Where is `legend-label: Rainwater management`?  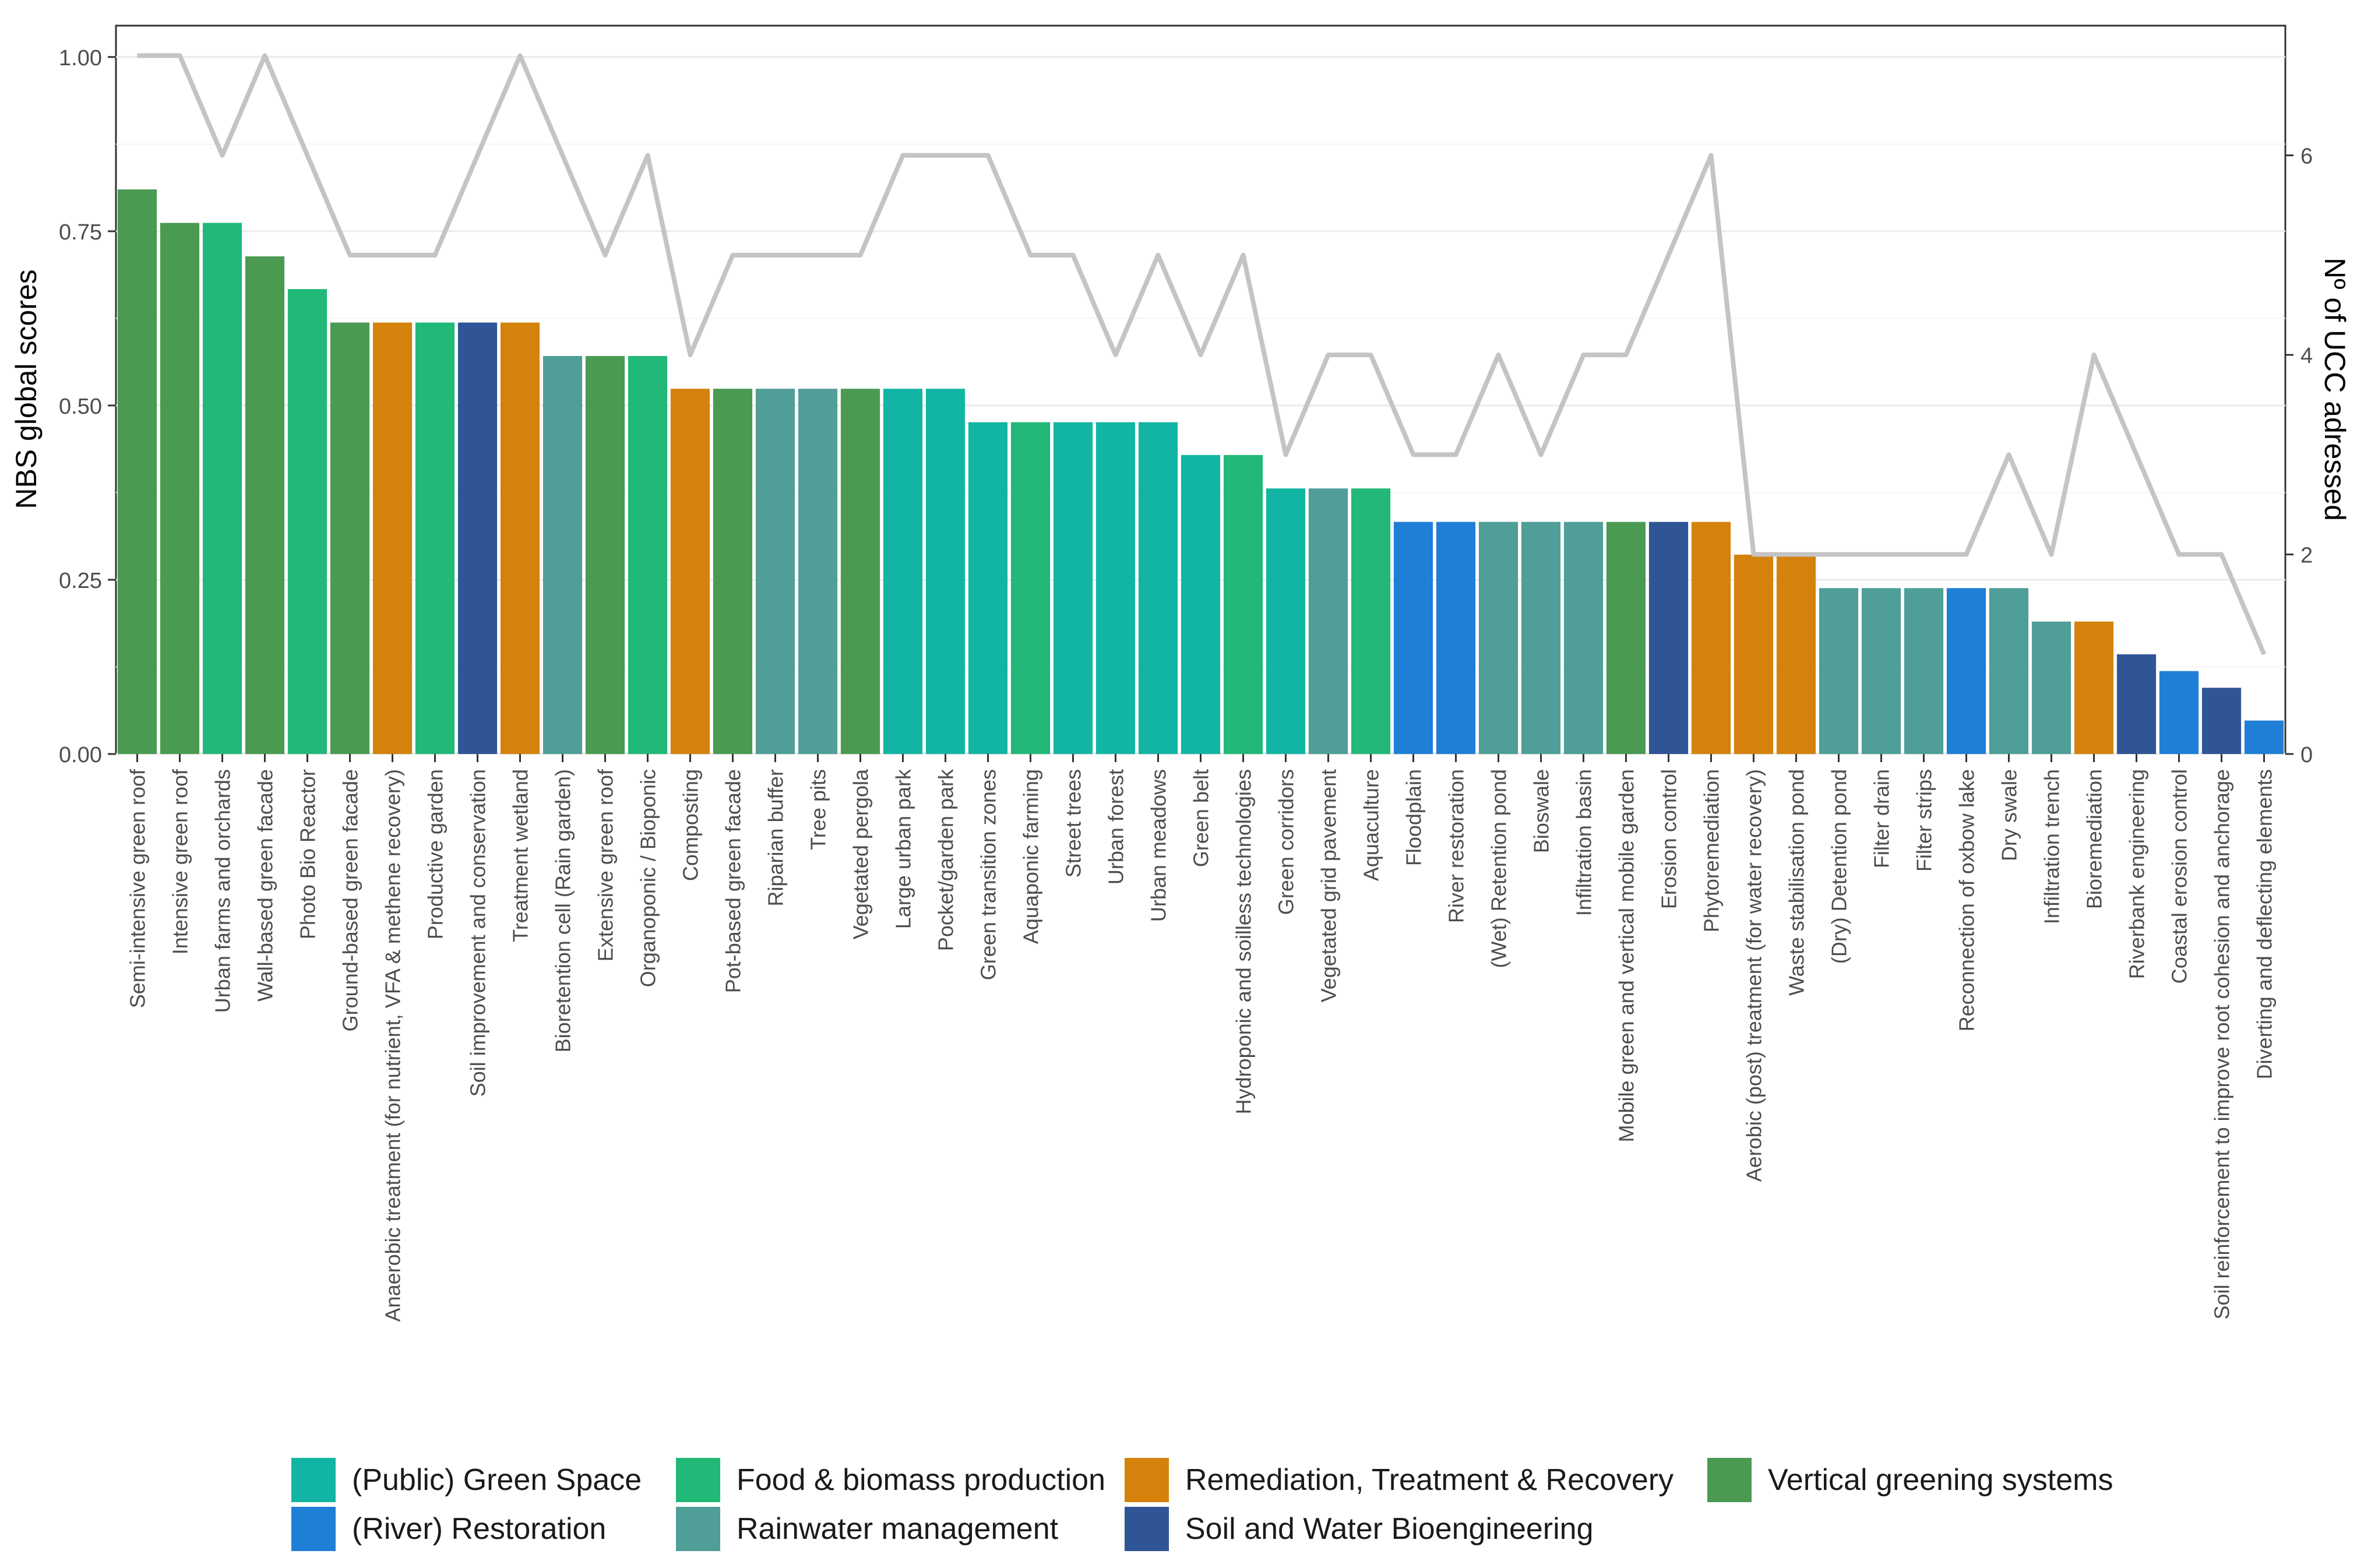 legend-label: Rainwater management is located at coordinates (898, 1529).